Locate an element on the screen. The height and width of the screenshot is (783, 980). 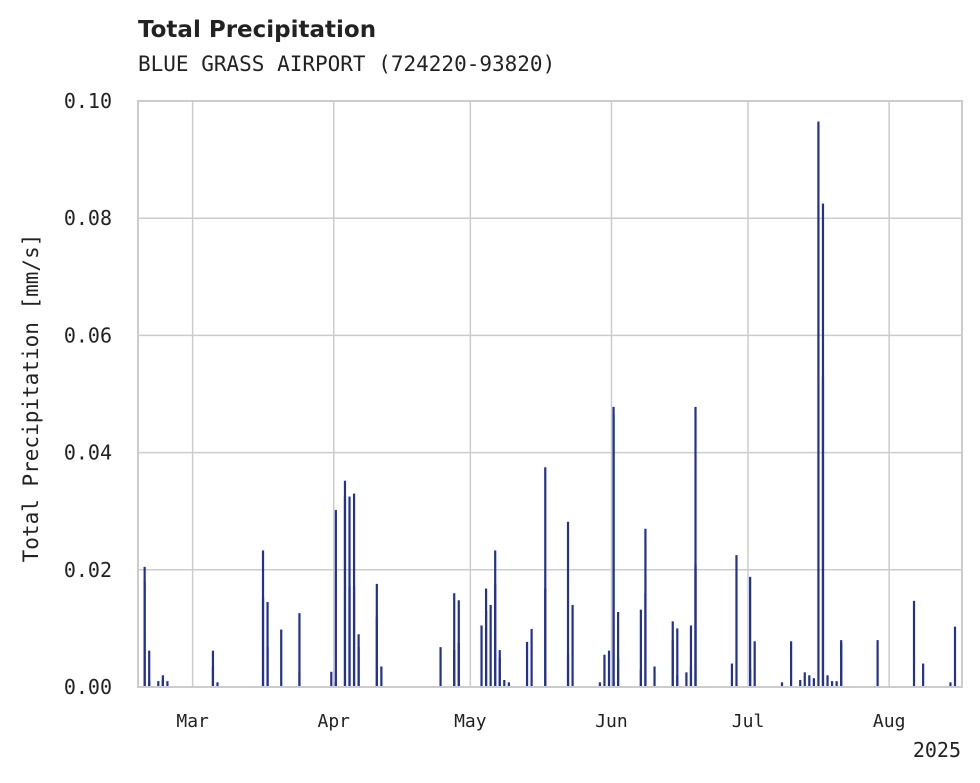
chart-title: Total Precipitation is located at coordinates (257, 30).